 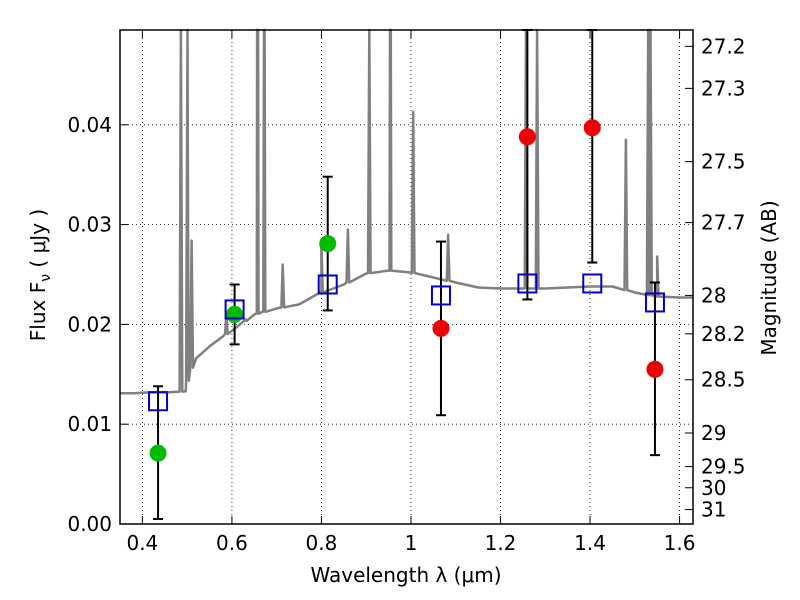 I want to click on x-tick-label: 1, so click(x=411, y=543).